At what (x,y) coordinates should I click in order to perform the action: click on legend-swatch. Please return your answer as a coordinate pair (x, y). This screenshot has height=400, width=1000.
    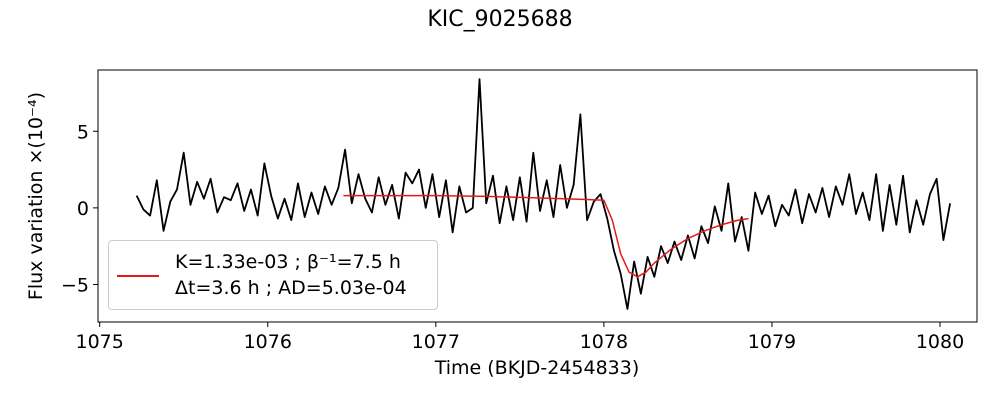
    Looking at the image, I should click on (138, 276).